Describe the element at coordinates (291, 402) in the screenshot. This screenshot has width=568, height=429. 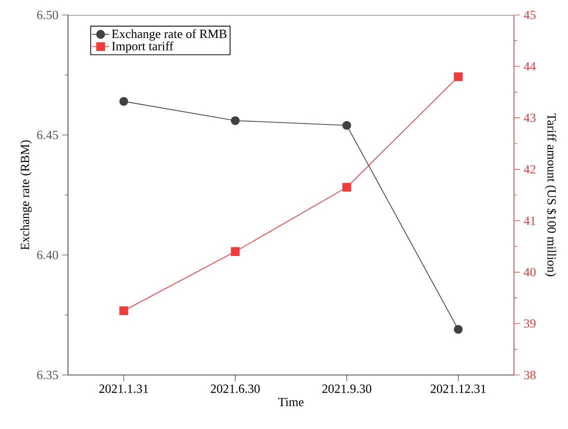
I see `x-axis-title: Time` at that location.